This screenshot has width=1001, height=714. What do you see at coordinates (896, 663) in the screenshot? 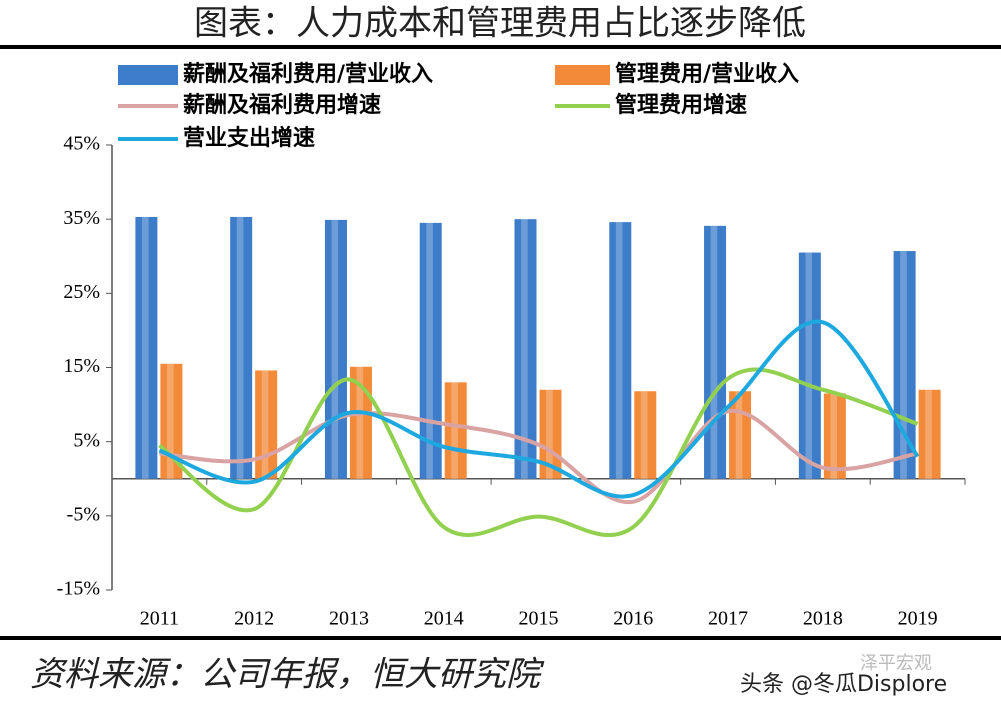
I see `watermark: 泽平宏观` at bounding box center [896, 663].